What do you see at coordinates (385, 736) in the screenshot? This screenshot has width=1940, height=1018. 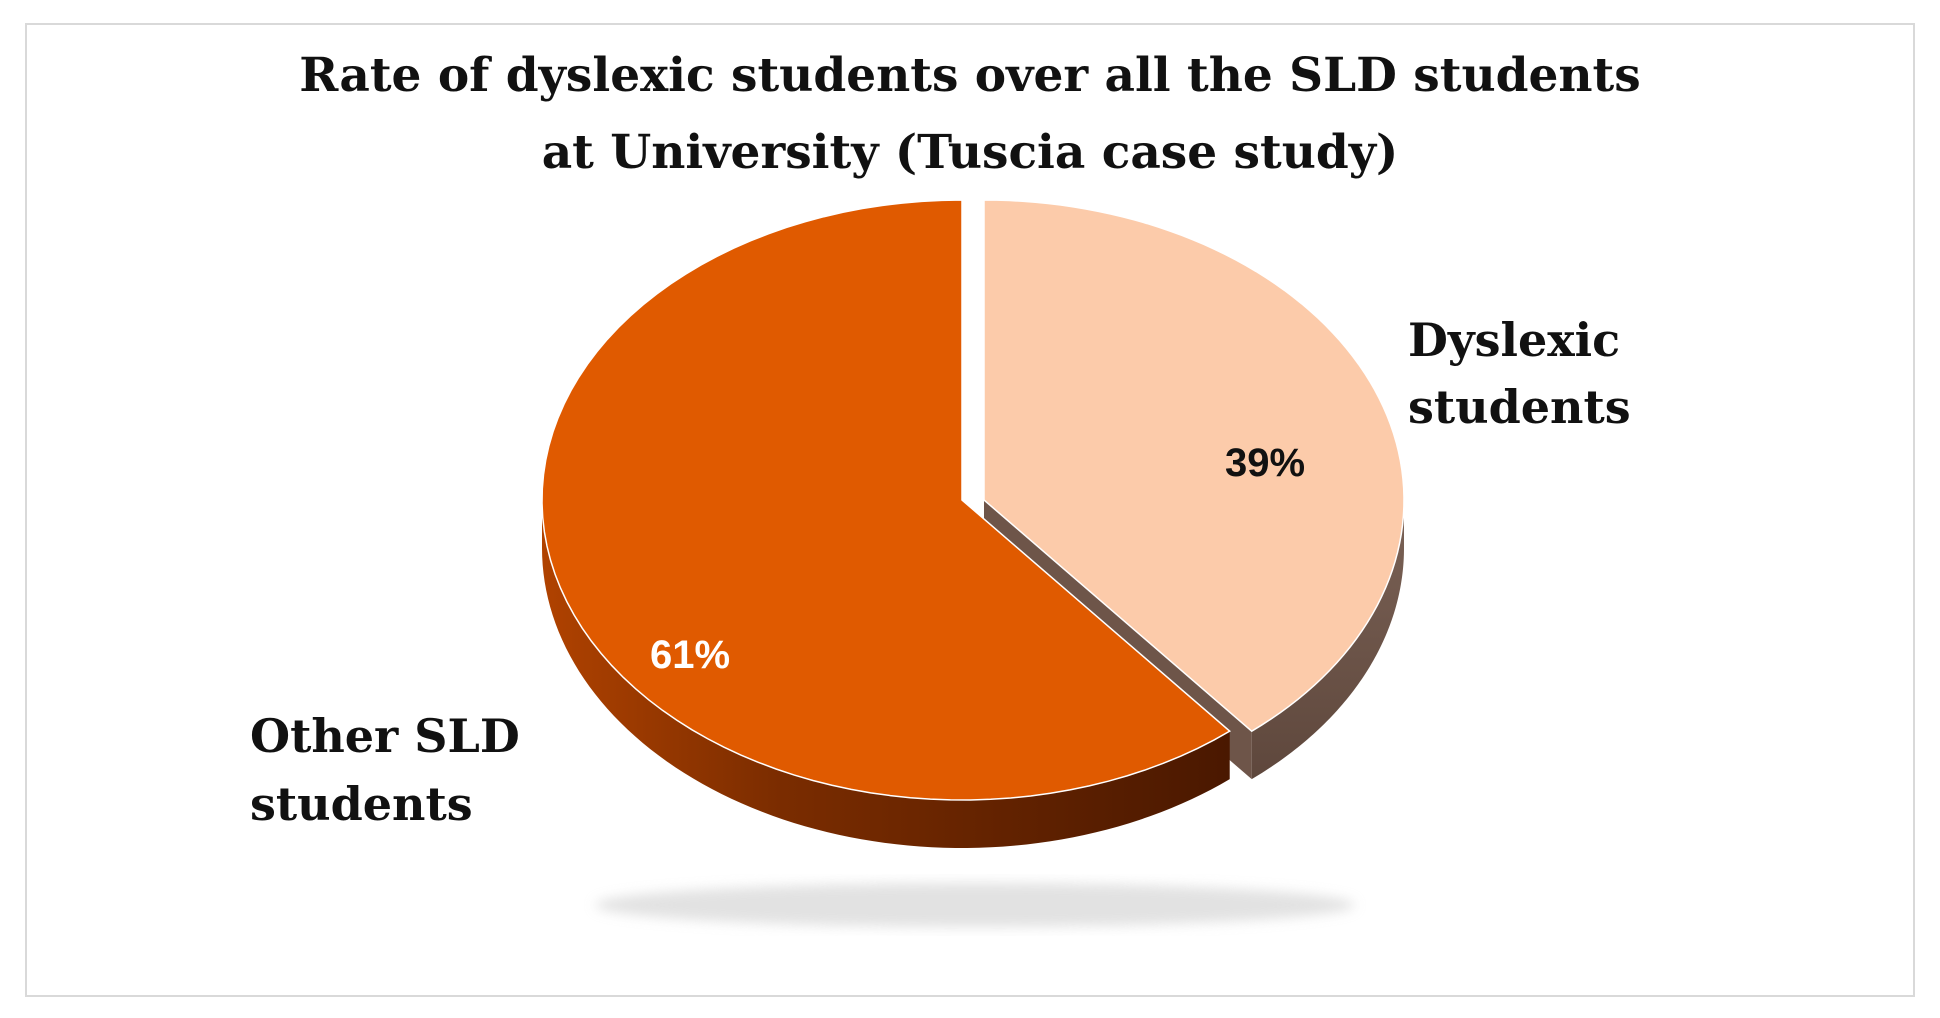 I see `svg-text: Other SLD` at bounding box center [385, 736].